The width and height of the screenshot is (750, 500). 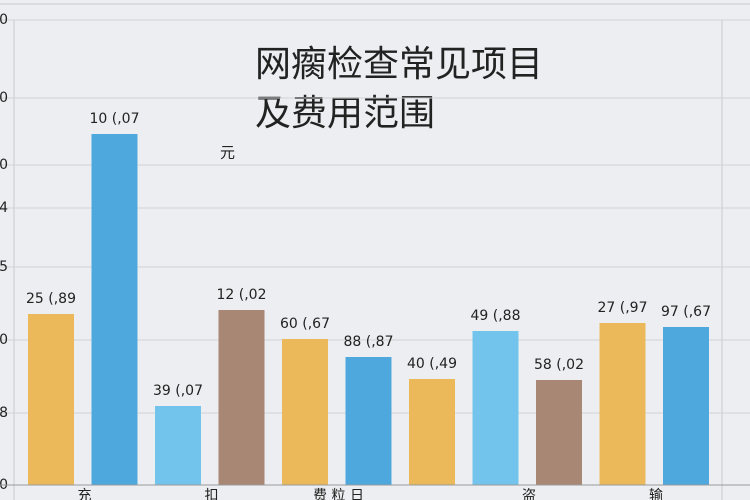 I want to click on bar-text: 97 (,67, so click(x=686, y=312).